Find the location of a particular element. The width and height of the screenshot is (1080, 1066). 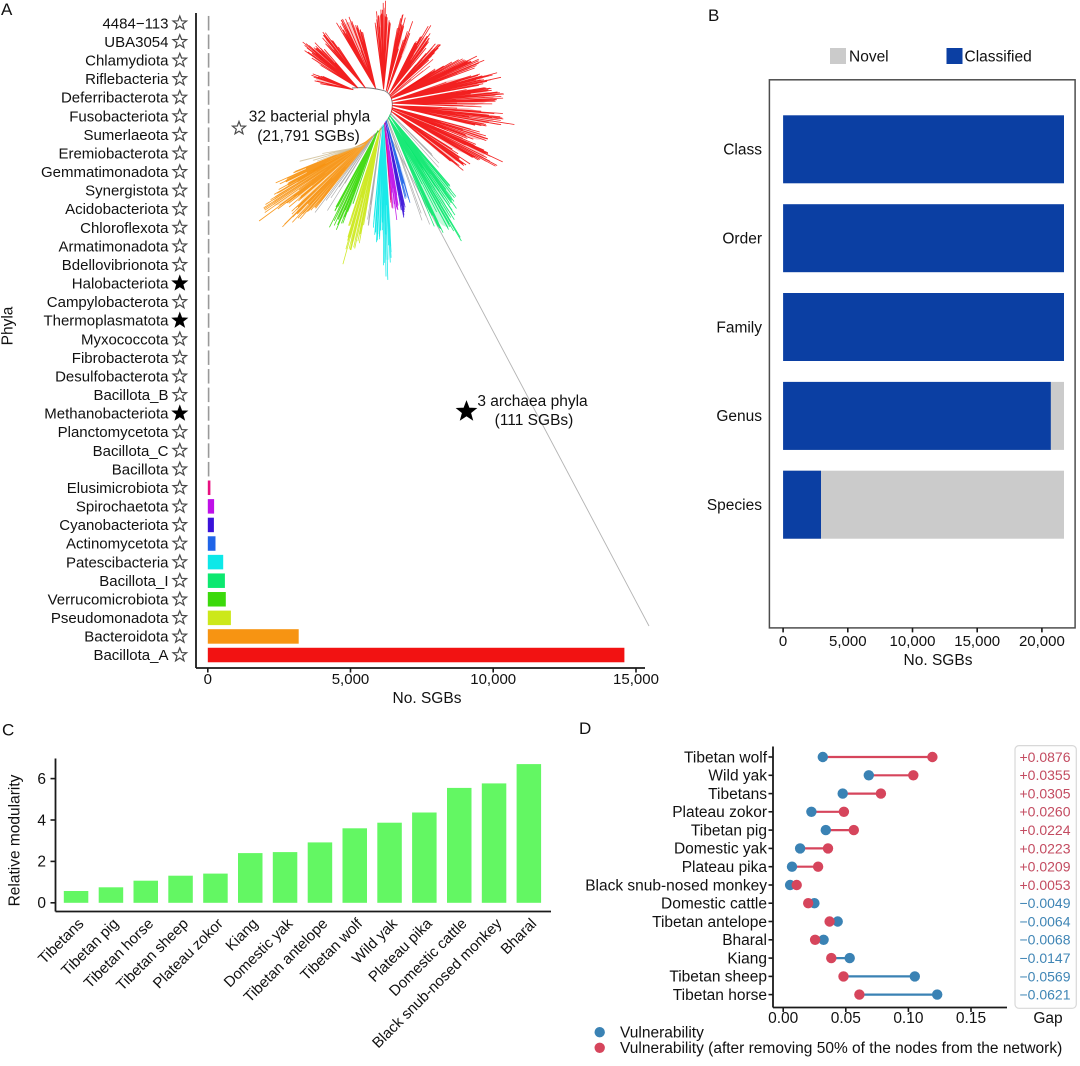

svg-text: 0.00 is located at coordinates (783, 1018).